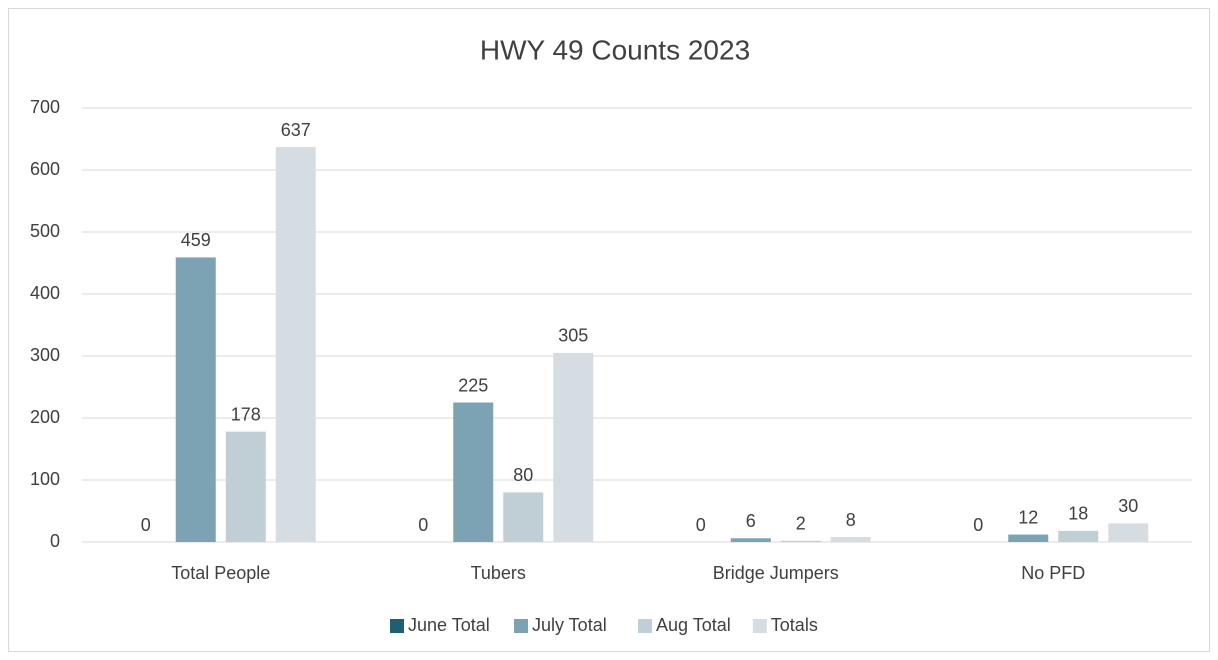  I want to click on data-label: 178, so click(246, 414).